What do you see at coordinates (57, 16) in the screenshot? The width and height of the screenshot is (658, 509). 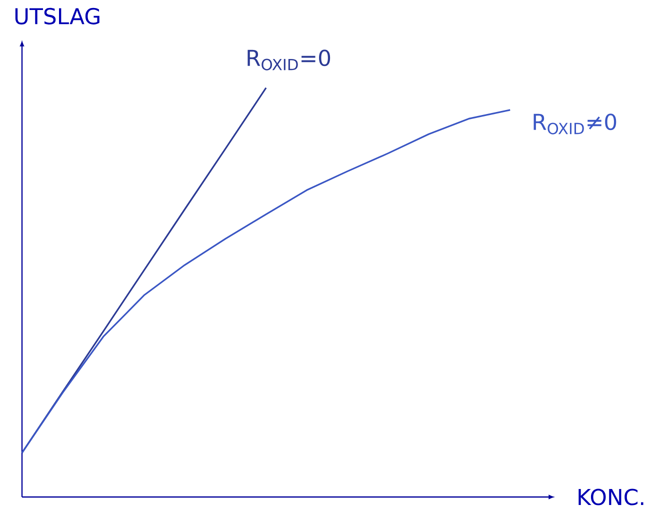 I see `y-axis-title: UTSLAG` at bounding box center [57, 16].